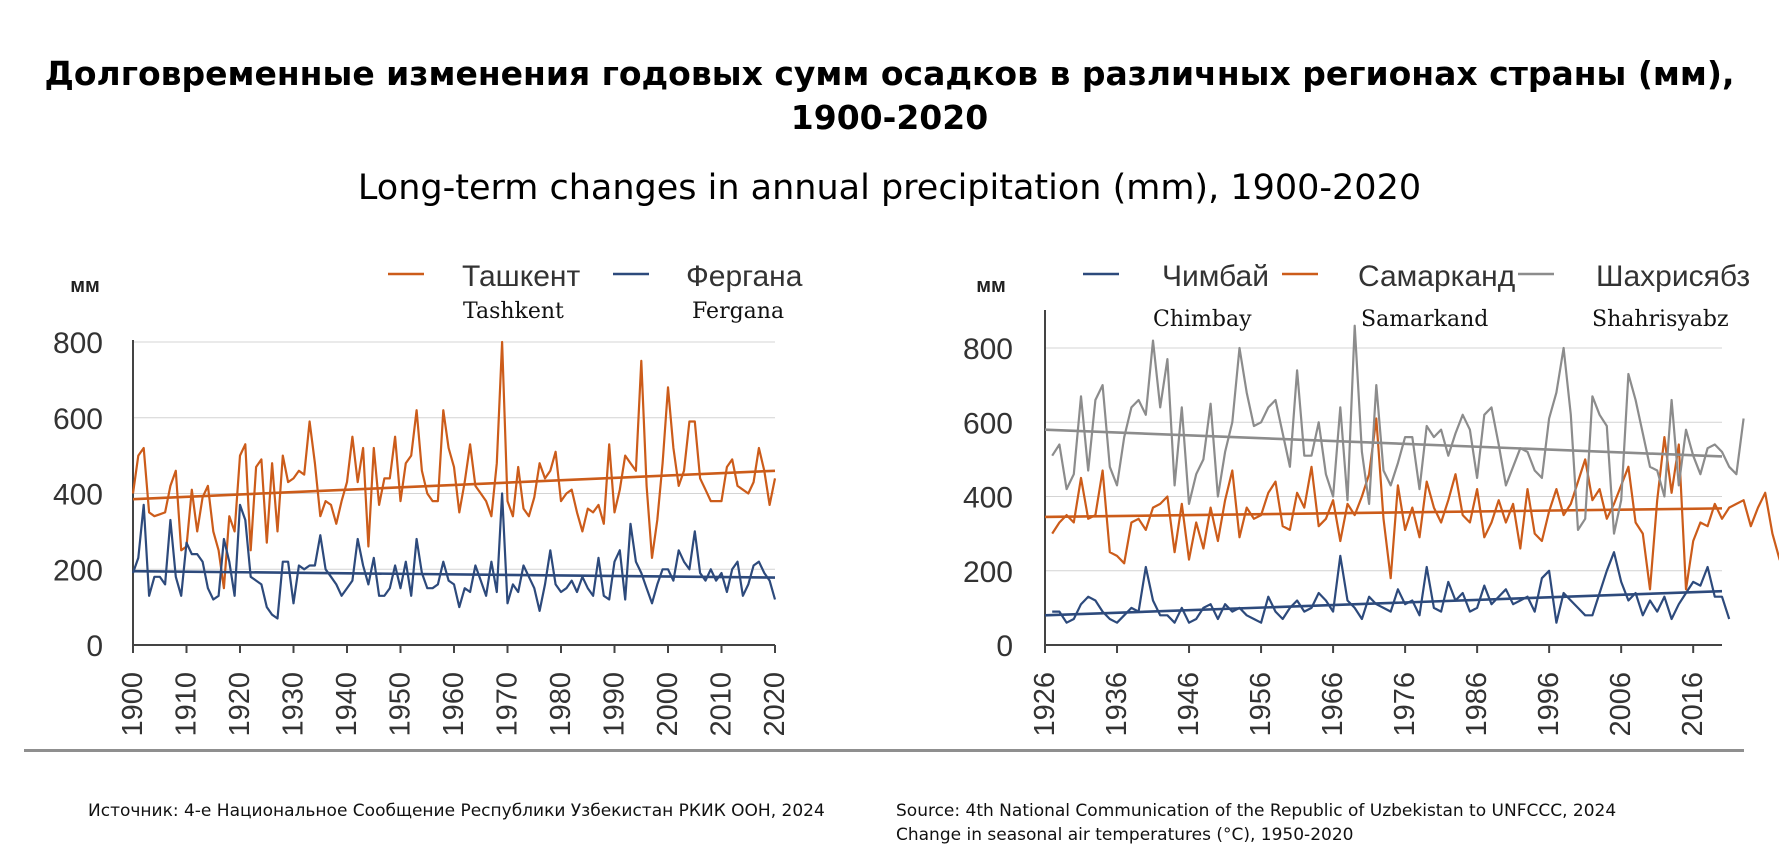  What do you see at coordinates (294, 704) in the screenshot?
I see `x-tick-label: 1930` at bounding box center [294, 704].